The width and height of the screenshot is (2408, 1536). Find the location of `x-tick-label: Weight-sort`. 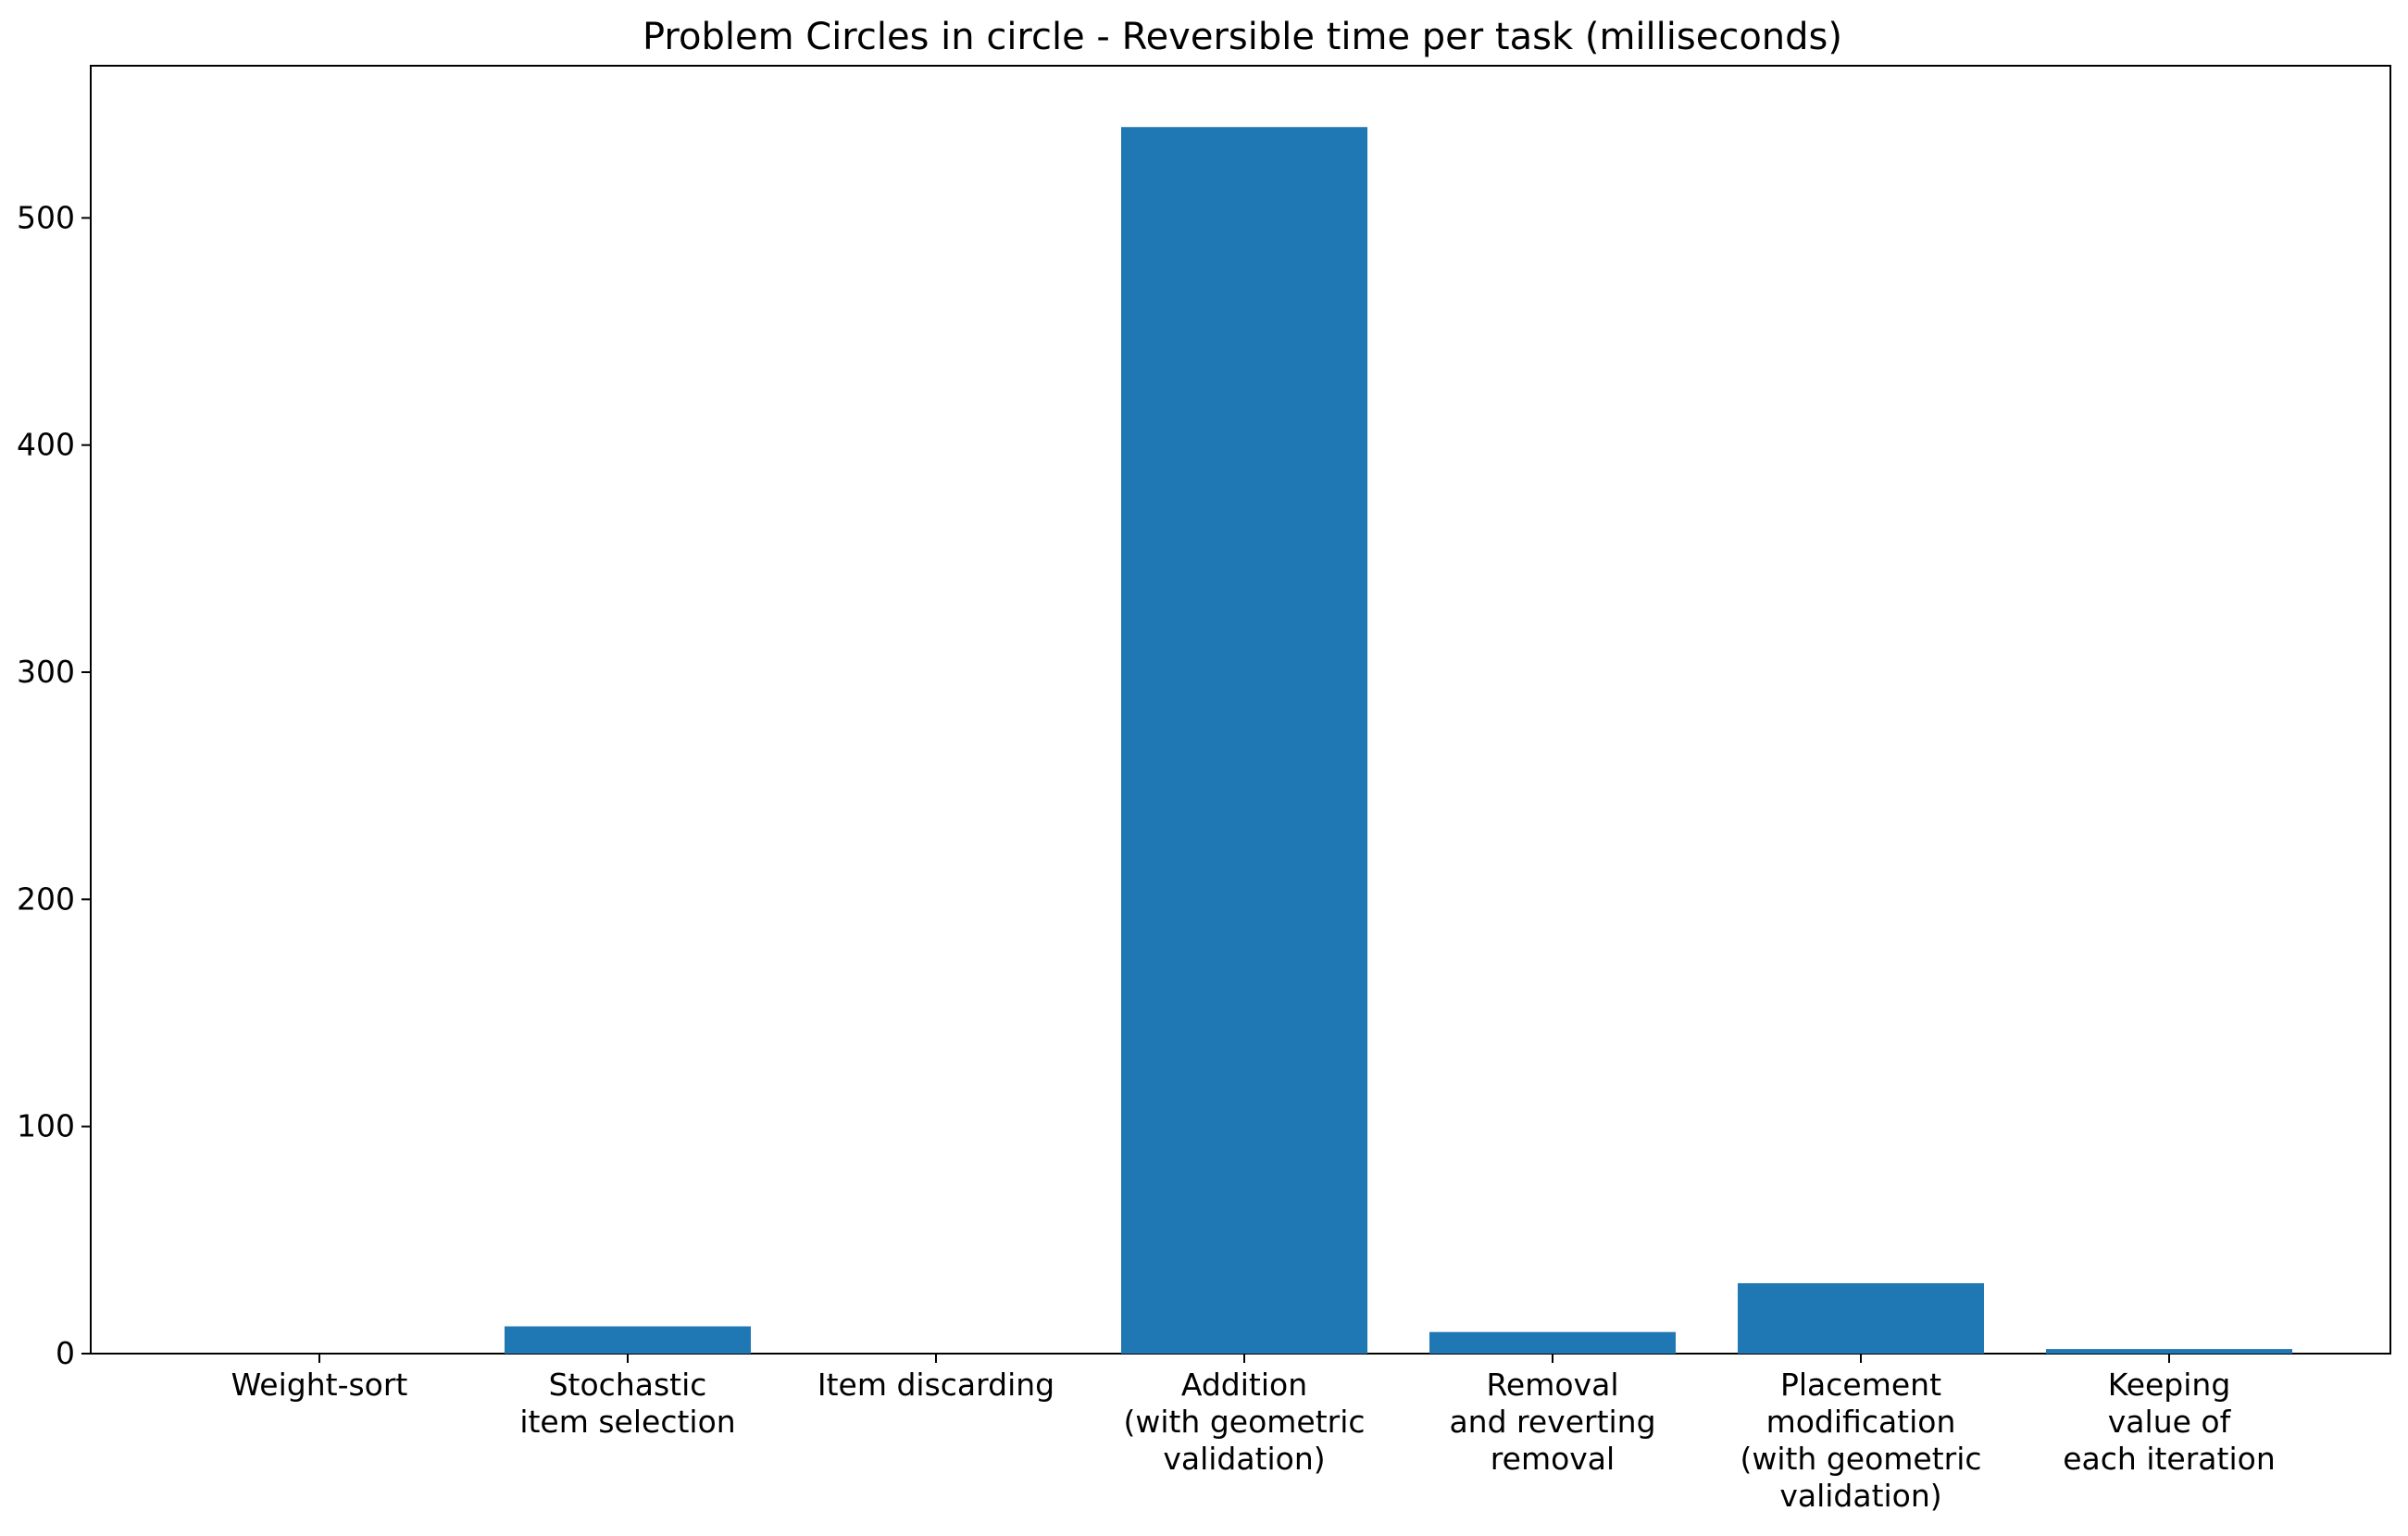

x-tick-label: Weight-sort is located at coordinates (320, 1385).